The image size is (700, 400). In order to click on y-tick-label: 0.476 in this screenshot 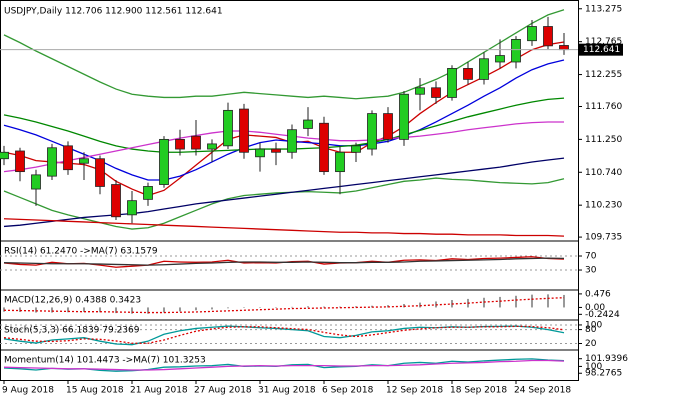, I will do `click(598, 294)`.